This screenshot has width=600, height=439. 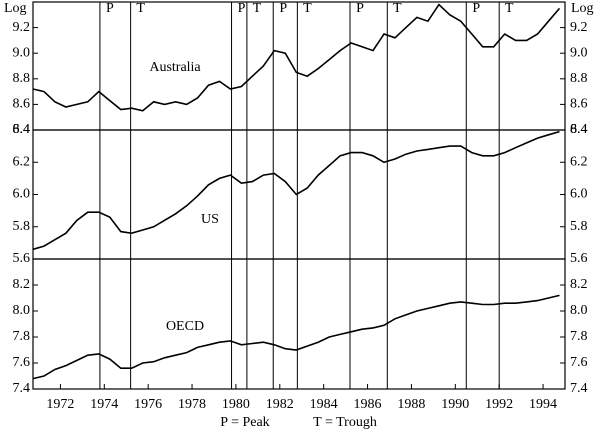 I want to click on y-tick-label-right: 7.4, so click(x=579, y=388).